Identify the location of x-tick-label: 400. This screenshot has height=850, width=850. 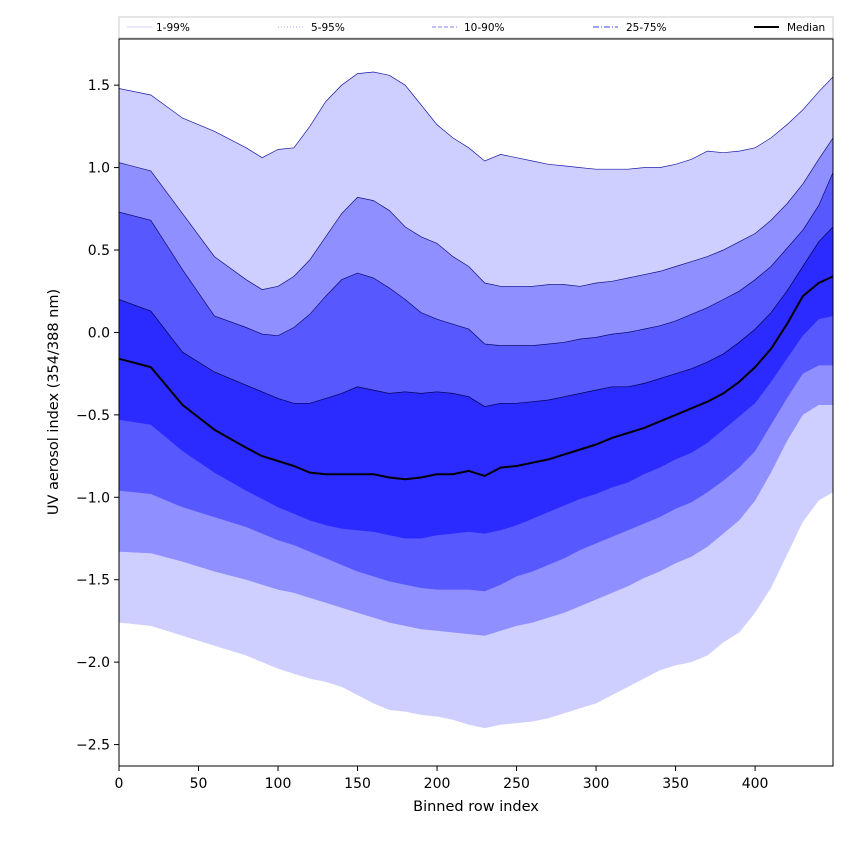
(755, 784).